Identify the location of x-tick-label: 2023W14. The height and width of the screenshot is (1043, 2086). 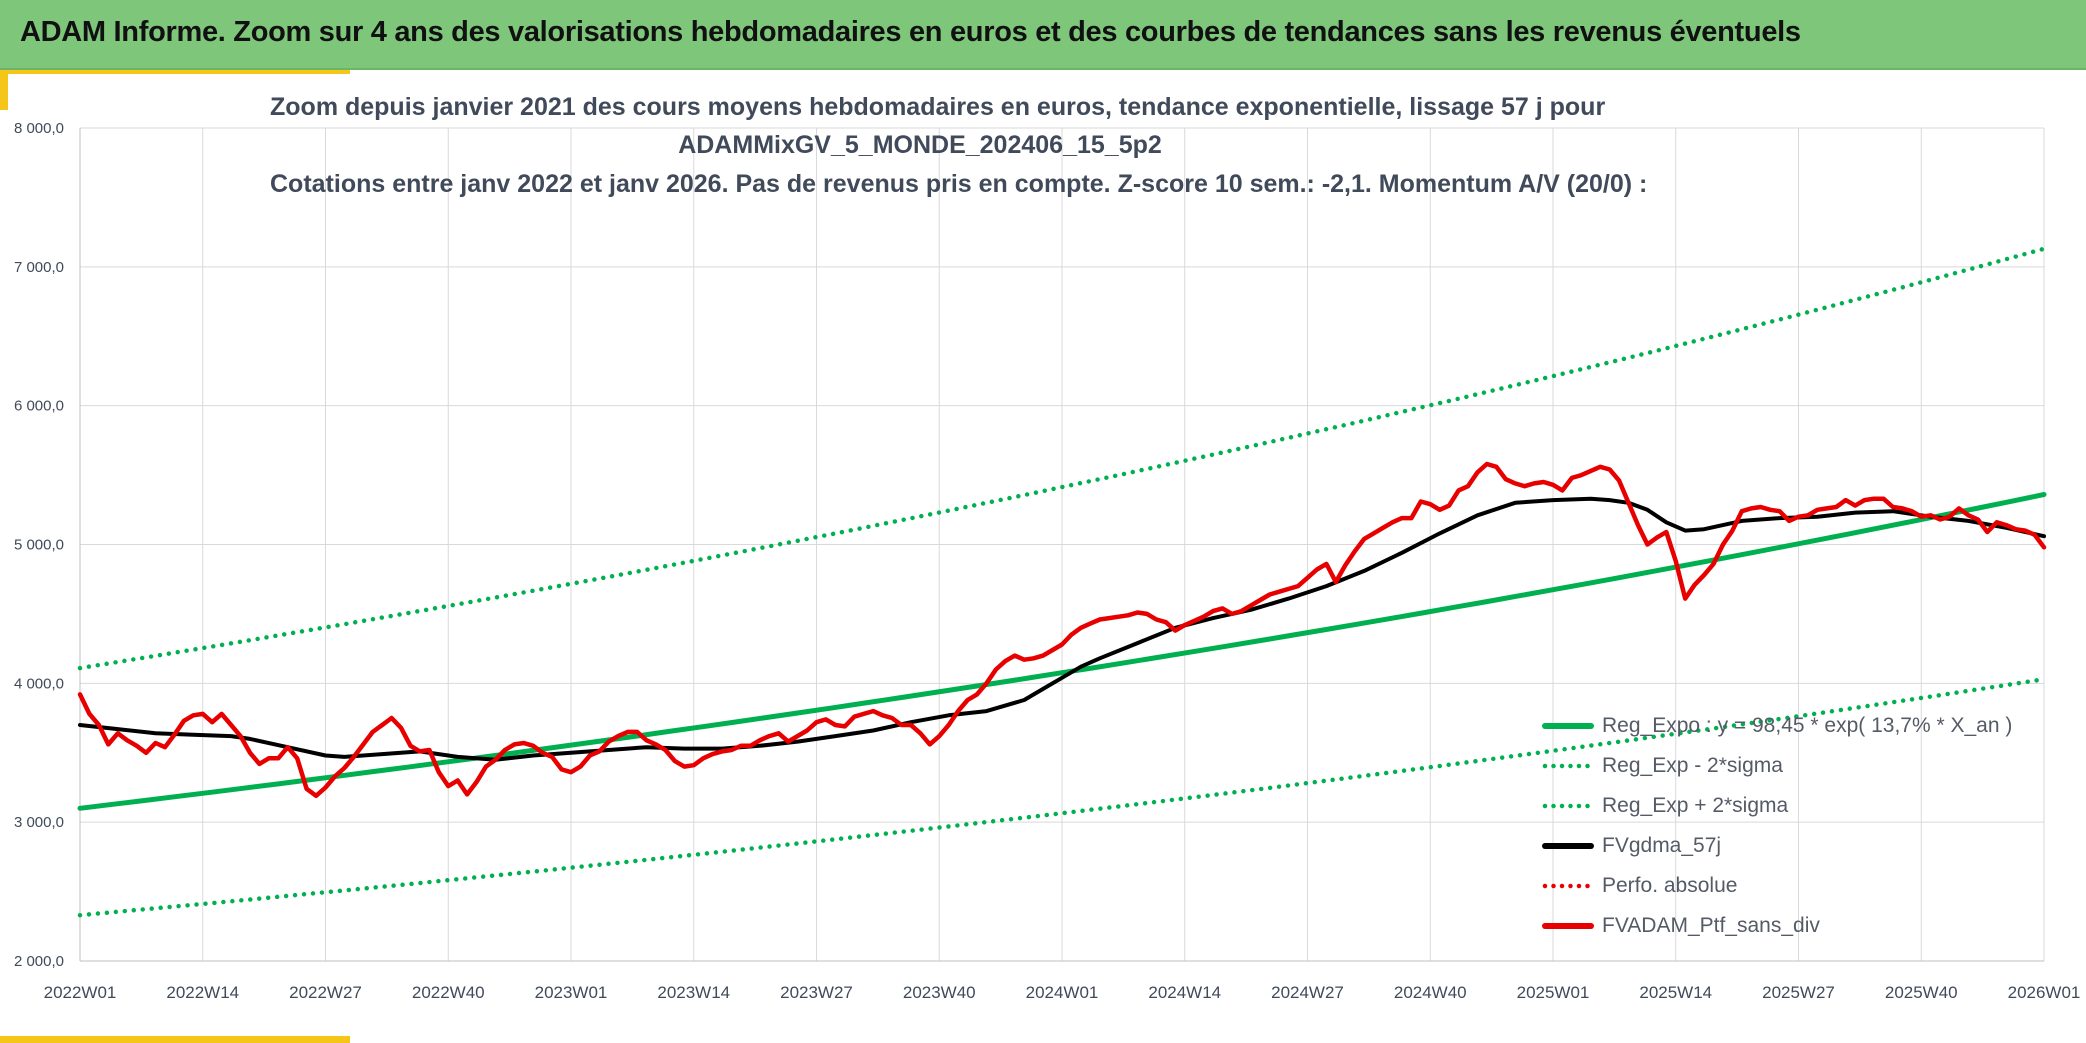
(693, 992).